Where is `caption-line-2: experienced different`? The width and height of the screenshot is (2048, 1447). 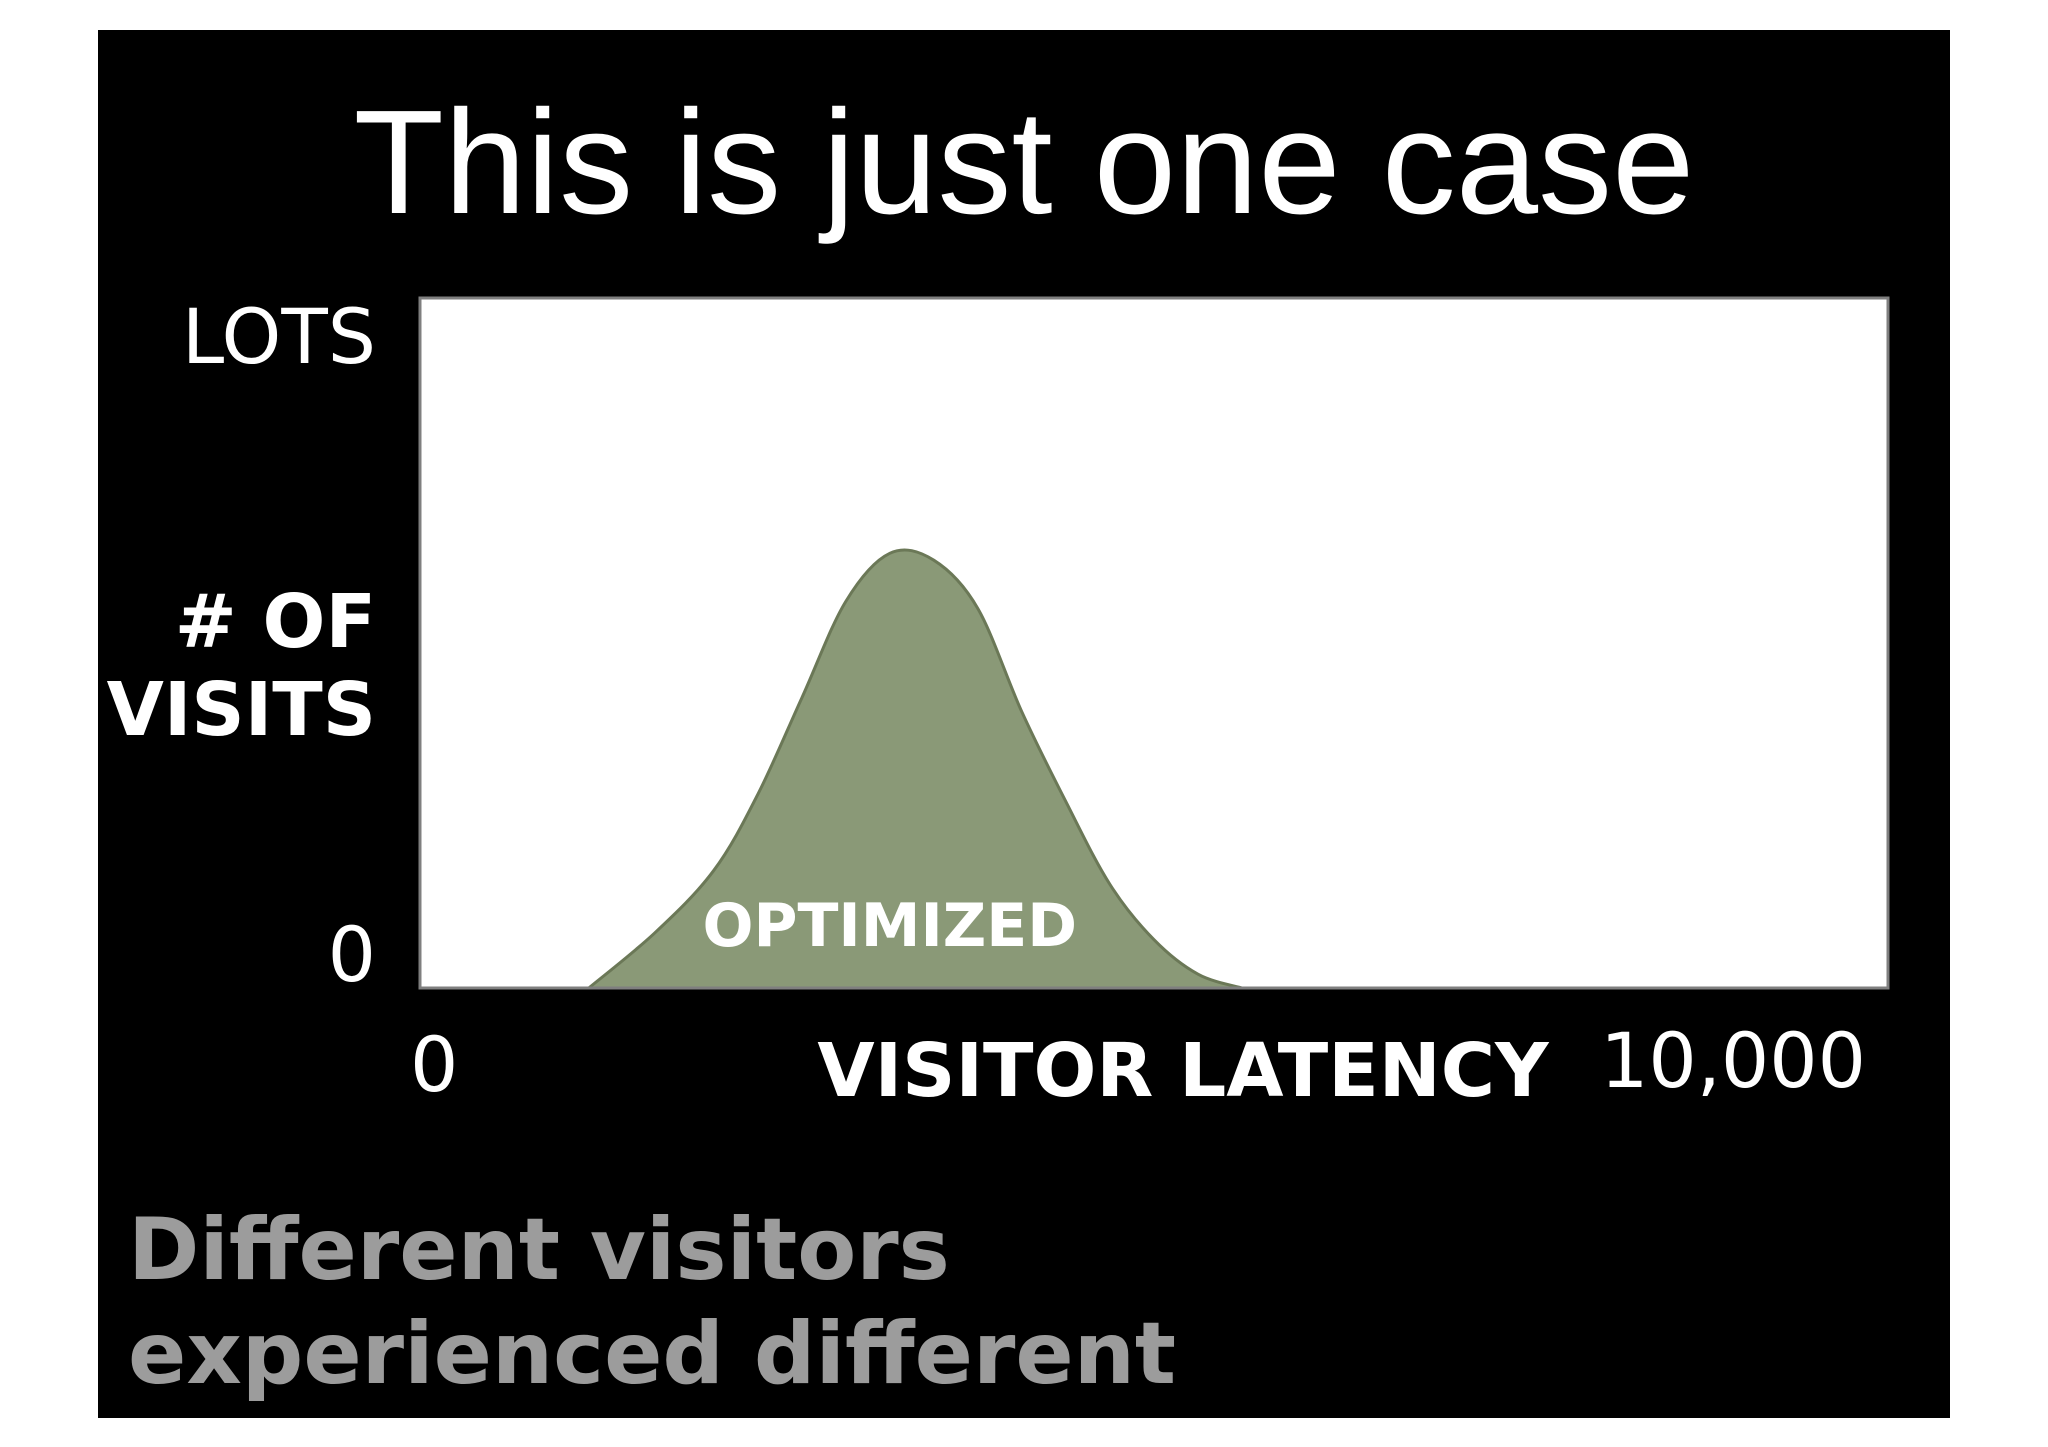
caption-line-2: experienced different is located at coordinates (652, 1354).